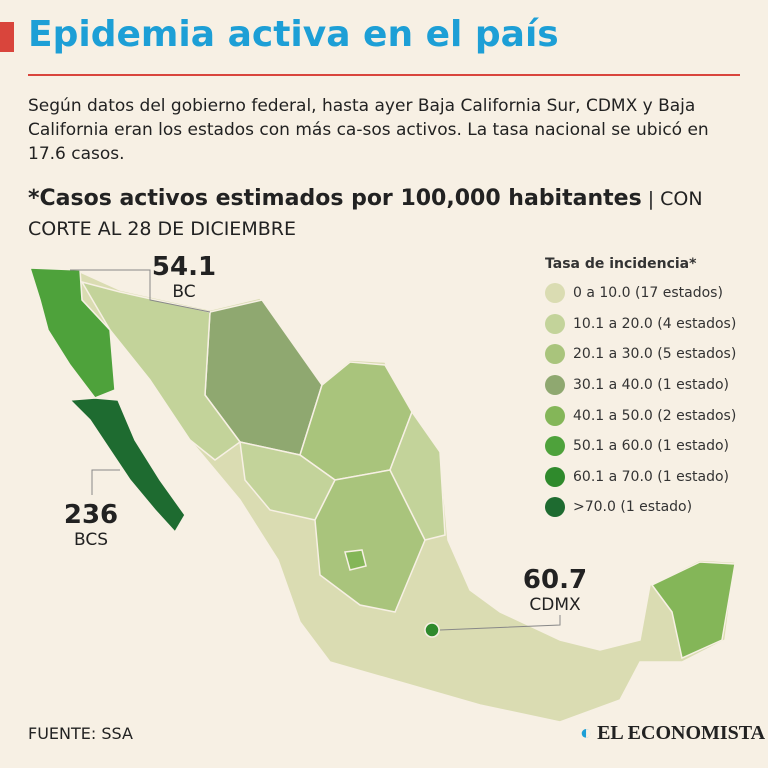  I want to click on legend-item: >70.0 (1 estado), so click(640, 507).